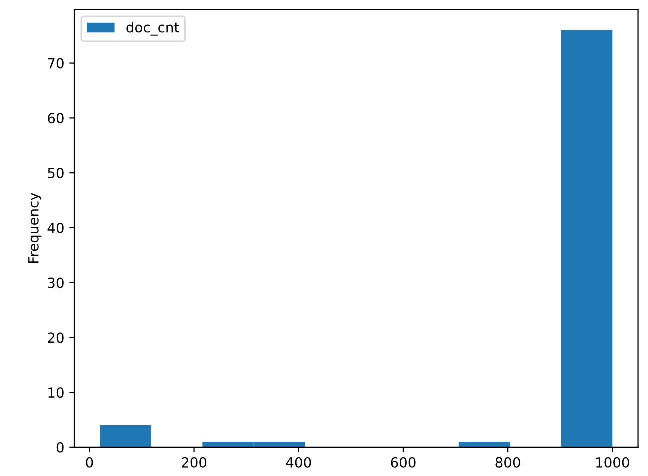 This screenshot has height=476, width=648. Describe the element at coordinates (35, 228) in the screenshot. I see `y-axis-title: Frequency` at that location.